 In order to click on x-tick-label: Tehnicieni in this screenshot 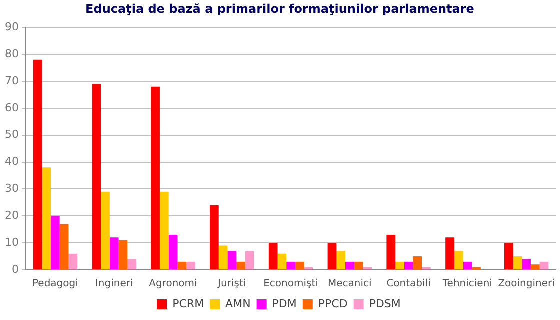, I will do `click(467, 284)`.